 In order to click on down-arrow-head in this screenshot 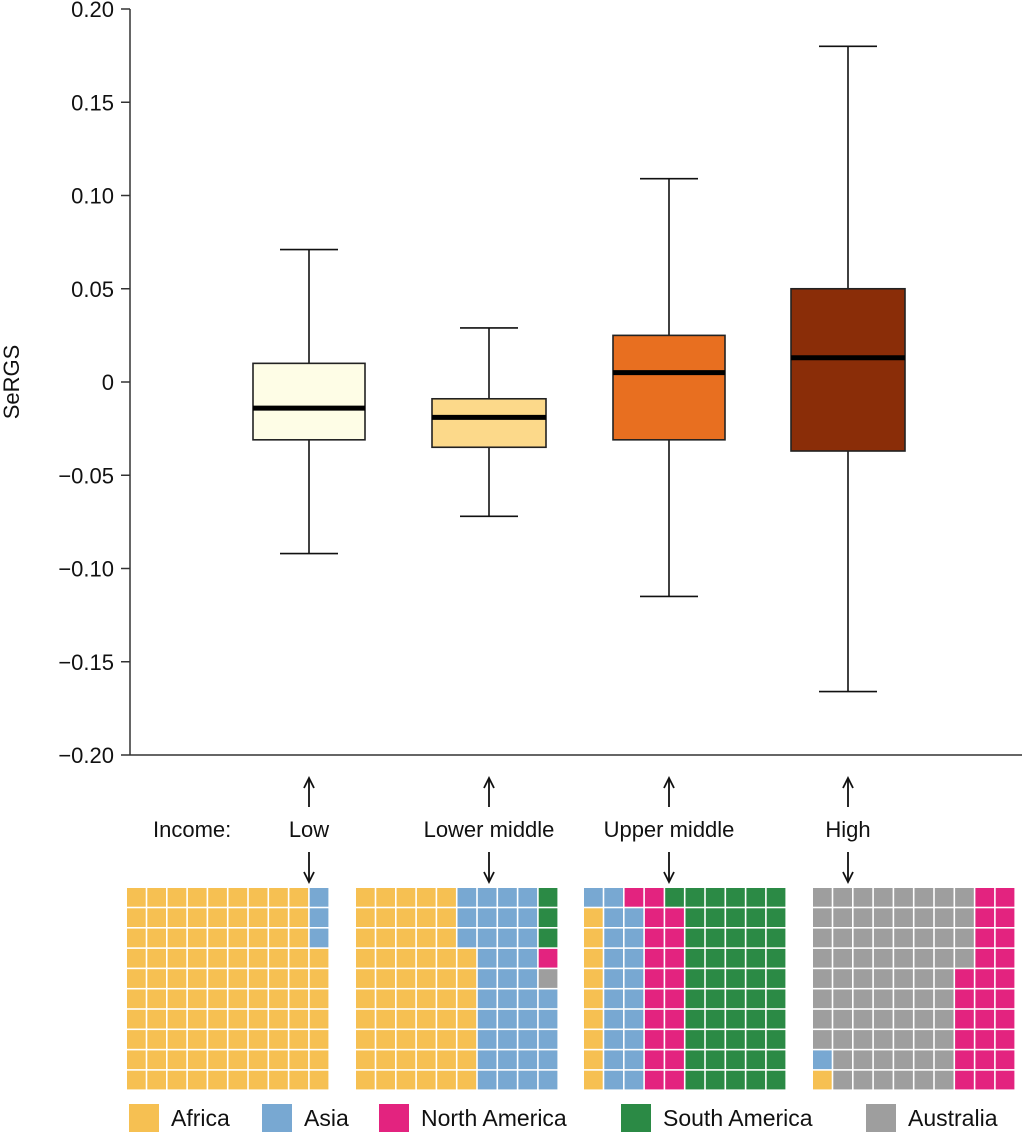, I will do `click(489, 878)`.